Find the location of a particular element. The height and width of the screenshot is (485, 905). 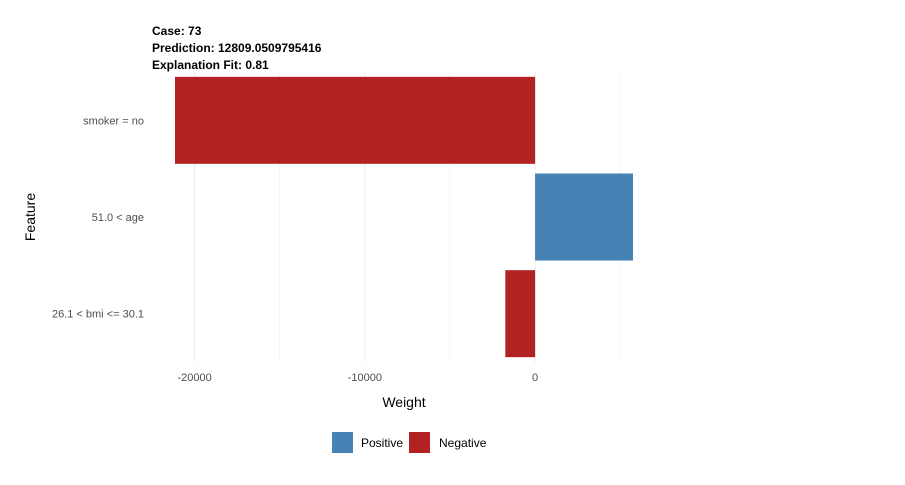

bar-positive is located at coordinates (584, 217).